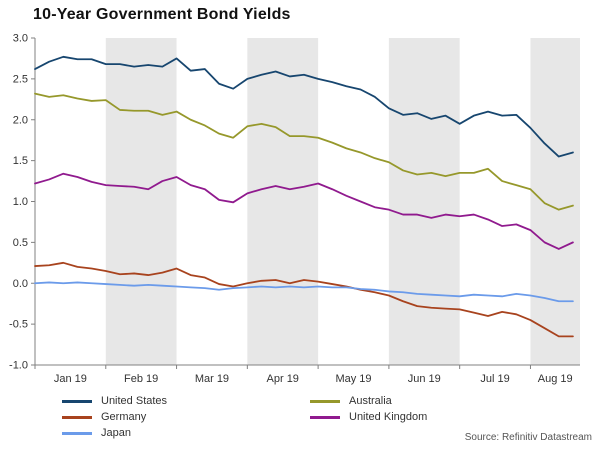 This screenshot has width=600, height=450. What do you see at coordinates (528, 437) in the screenshot?
I see `source-credit: Source: Refinitiv Datastream` at bounding box center [528, 437].